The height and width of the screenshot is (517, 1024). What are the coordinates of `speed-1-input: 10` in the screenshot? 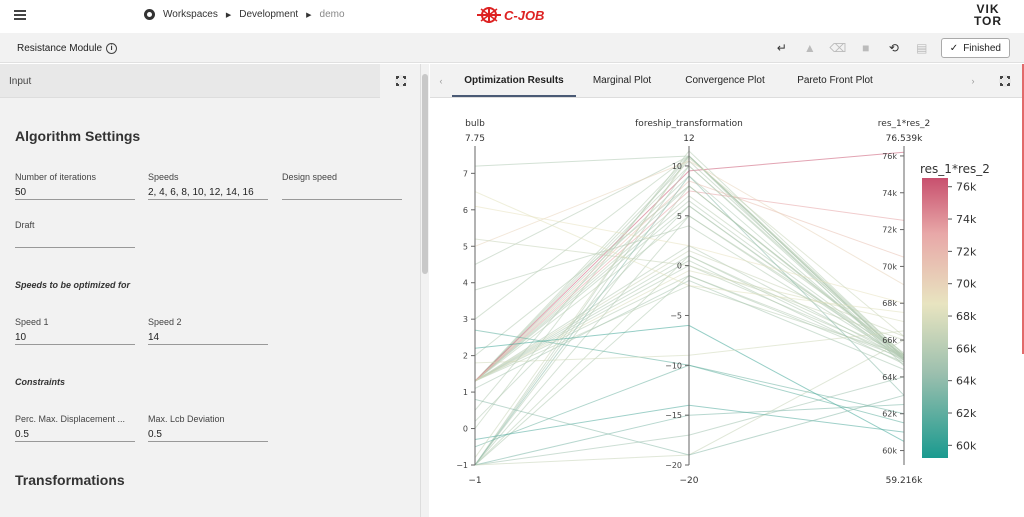 It's located at (75, 337).